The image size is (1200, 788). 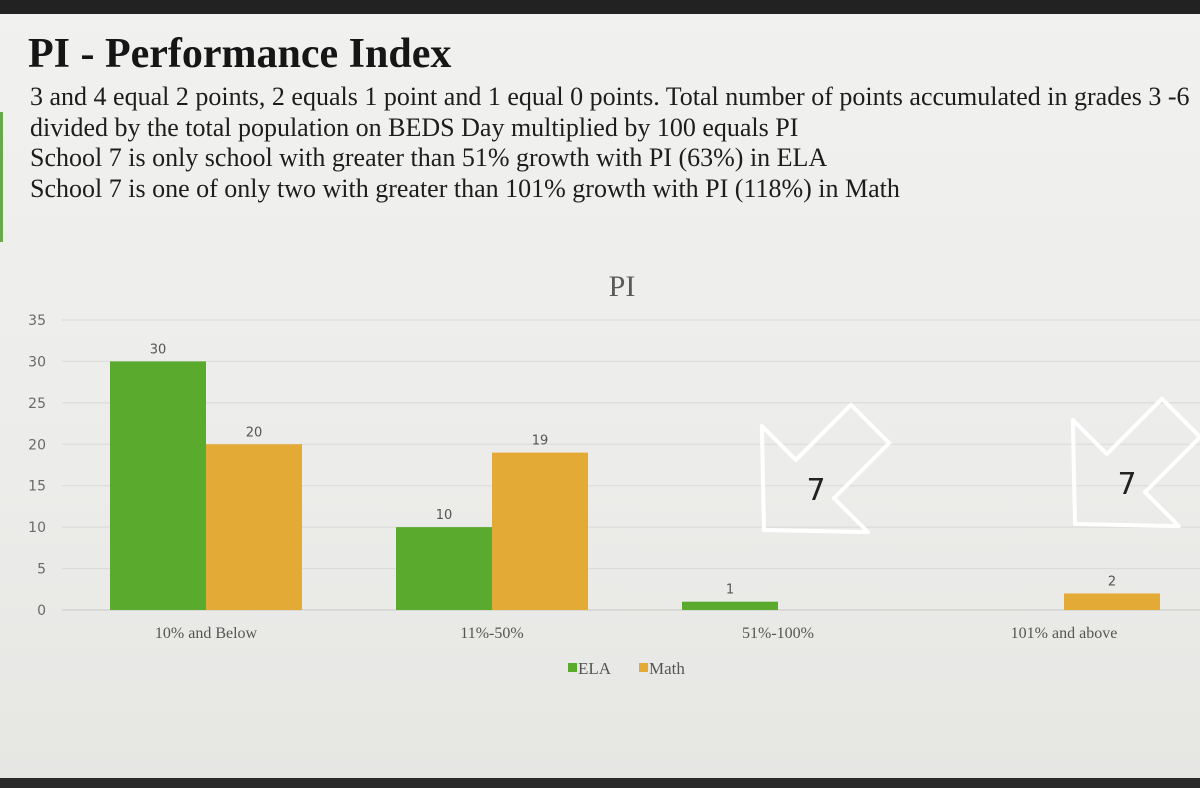 I want to click on chart-title: PI, so click(x=622, y=286).